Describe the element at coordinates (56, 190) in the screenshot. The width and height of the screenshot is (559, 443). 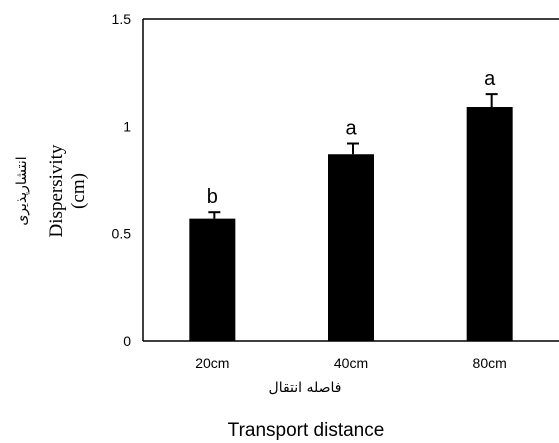
I see `y-axis-label-line1: Dispersivity` at that location.